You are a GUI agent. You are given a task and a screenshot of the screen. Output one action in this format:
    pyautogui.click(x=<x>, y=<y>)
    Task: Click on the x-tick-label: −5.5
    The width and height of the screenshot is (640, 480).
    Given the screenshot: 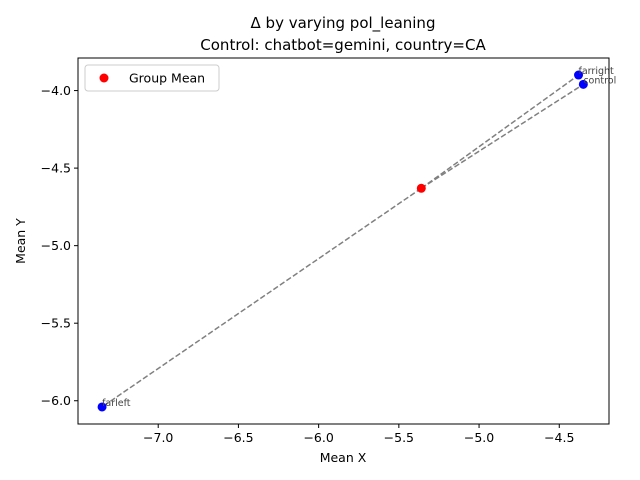 What is the action you would take?
    pyautogui.click(x=399, y=437)
    